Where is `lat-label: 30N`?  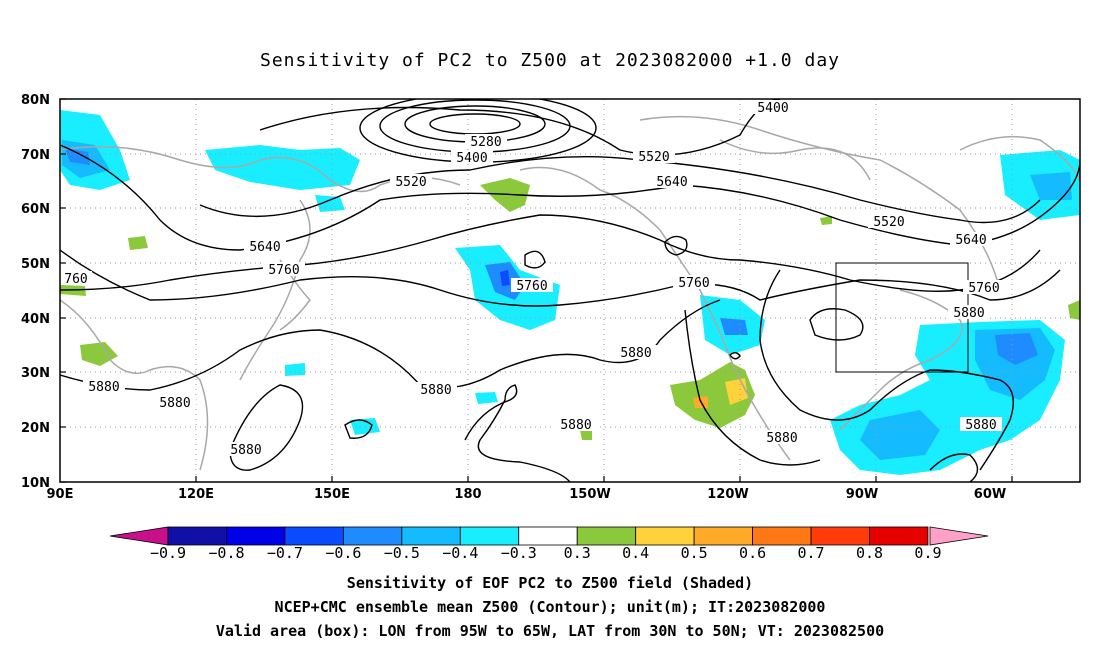 lat-label: 30N is located at coordinates (35, 373).